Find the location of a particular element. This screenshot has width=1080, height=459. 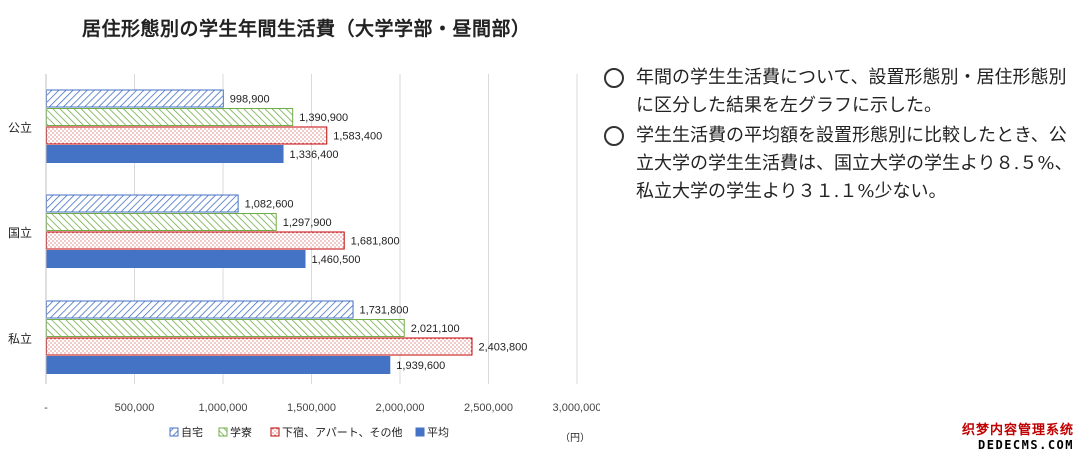

legend-label: 学寮 is located at coordinates (241, 432).